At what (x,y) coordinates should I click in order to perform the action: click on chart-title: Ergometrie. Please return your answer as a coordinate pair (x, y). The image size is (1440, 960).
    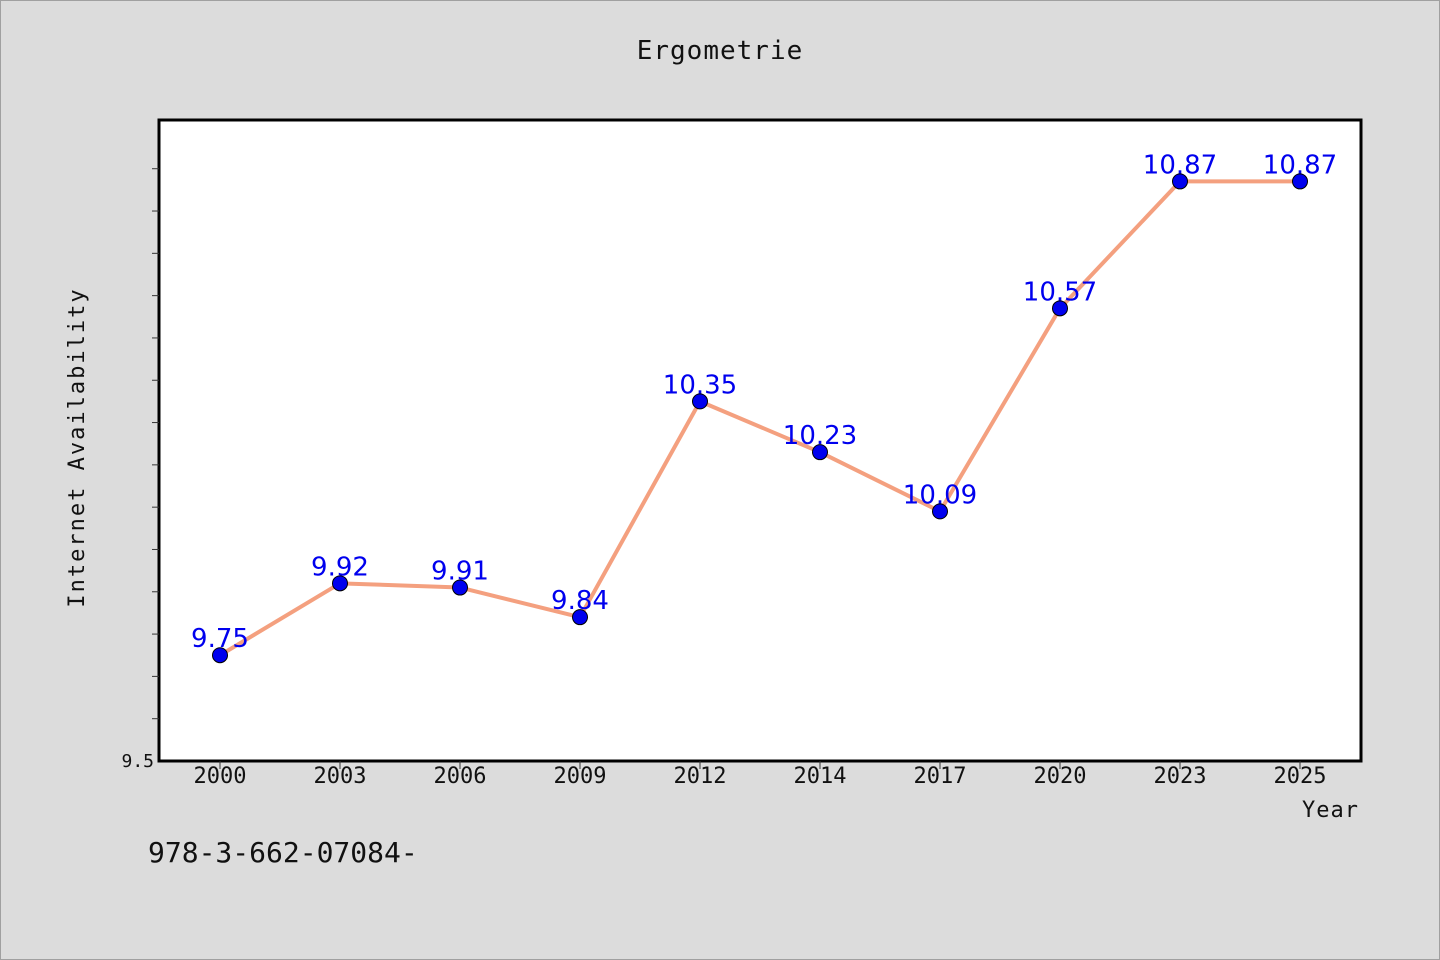
    Looking at the image, I should click on (720, 51).